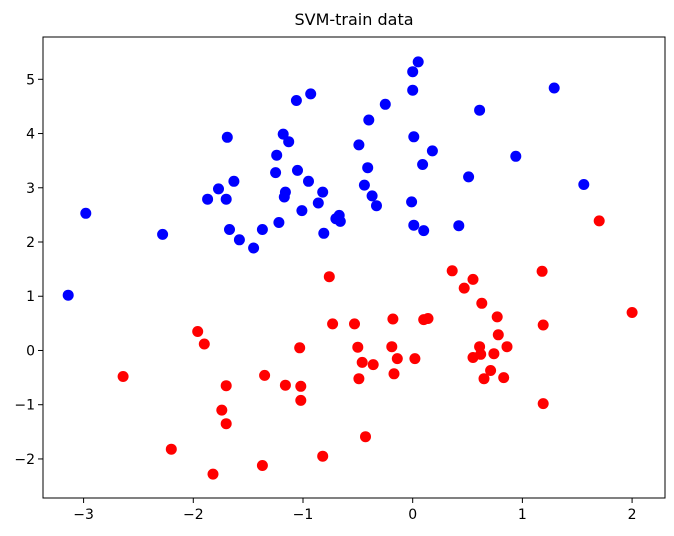  Describe the element at coordinates (28, 270) in the screenshot. I see `y-axis: −2 −1 0 1 2 3 4 5` at that location.